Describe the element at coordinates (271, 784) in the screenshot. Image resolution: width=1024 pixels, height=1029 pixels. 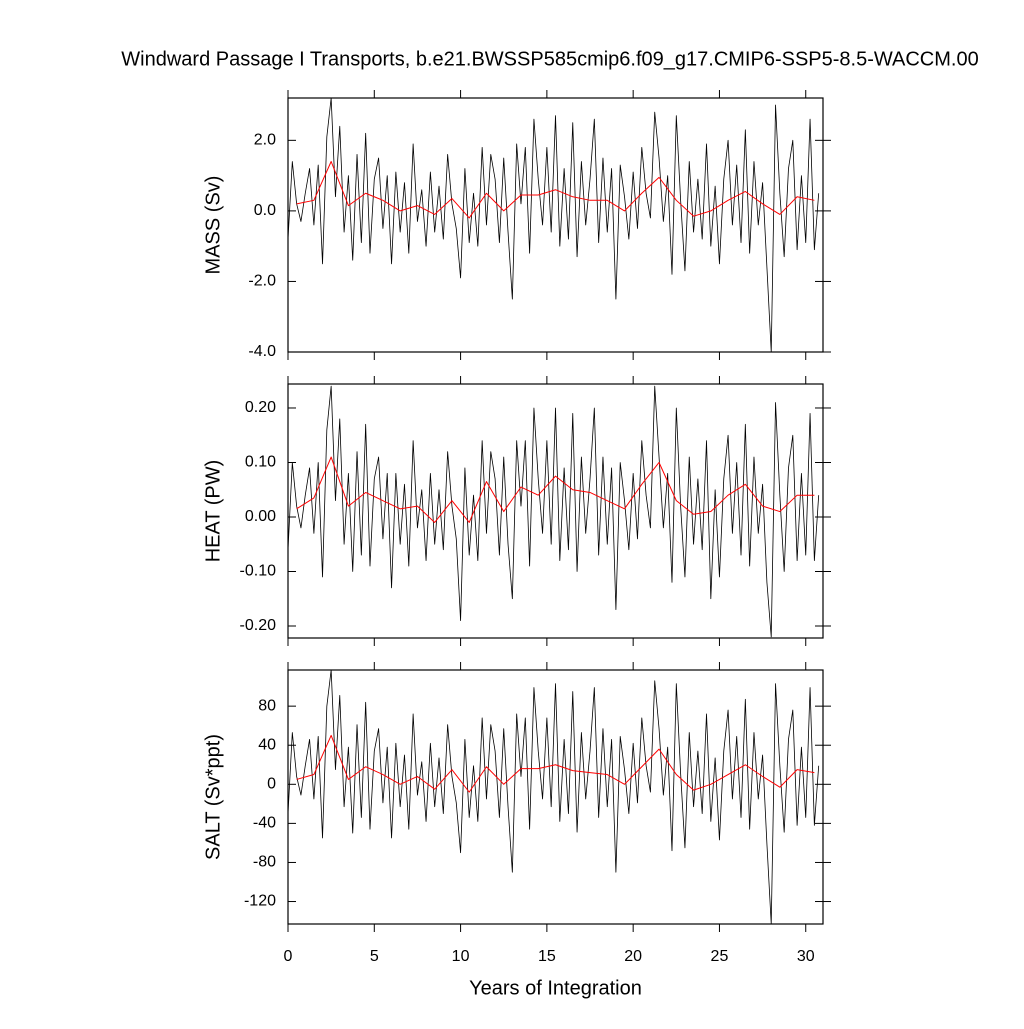
I see `y-tick-label: 0` at that location.